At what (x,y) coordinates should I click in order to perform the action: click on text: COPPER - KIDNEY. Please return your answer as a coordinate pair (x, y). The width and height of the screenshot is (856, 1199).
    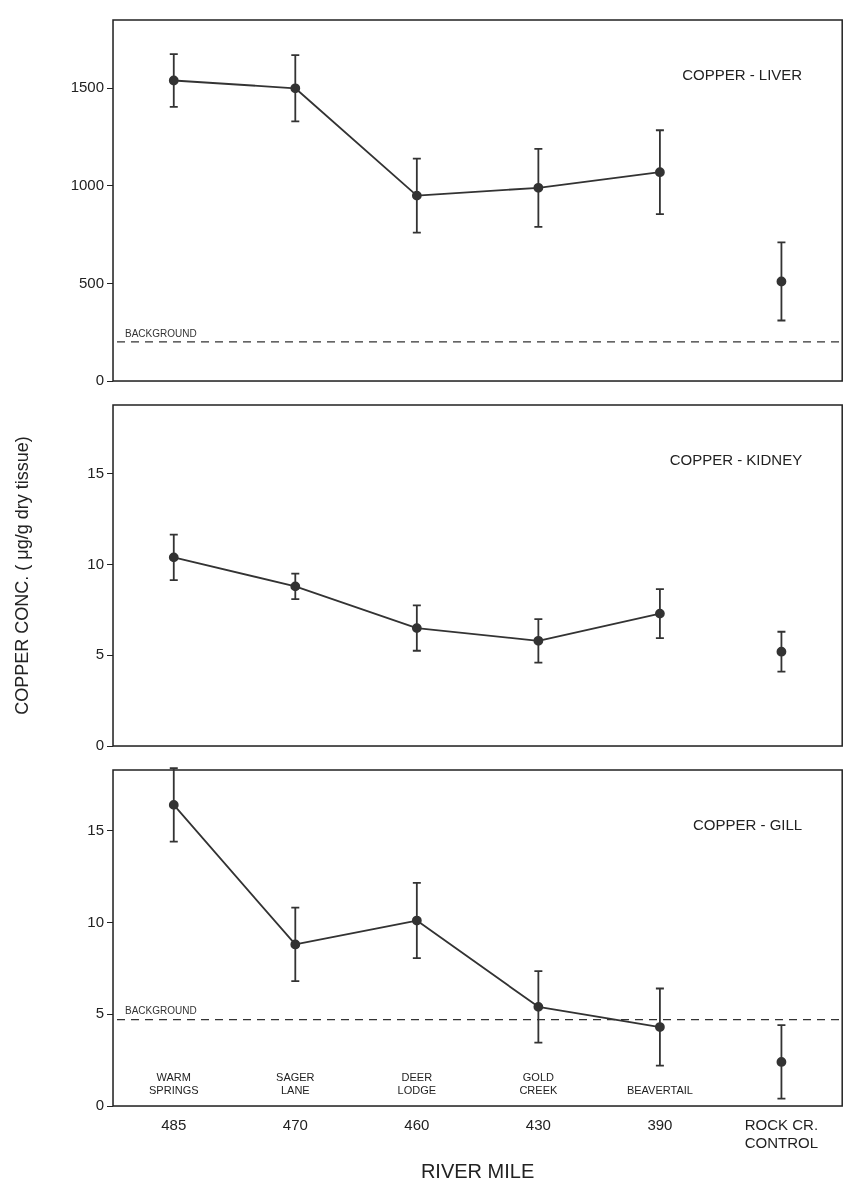
    Looking at the image, I should click on (736, 459).